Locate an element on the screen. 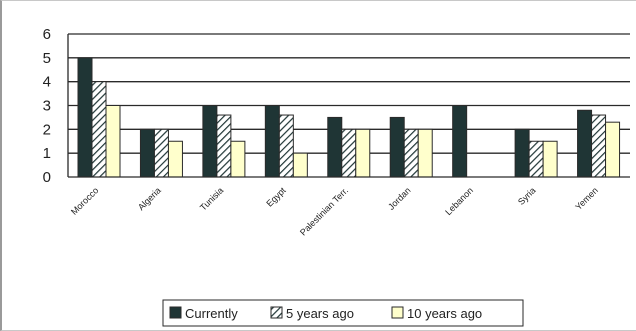 The image size is (636, 331). category-label: Jordan is located at coordinates (399, 198).